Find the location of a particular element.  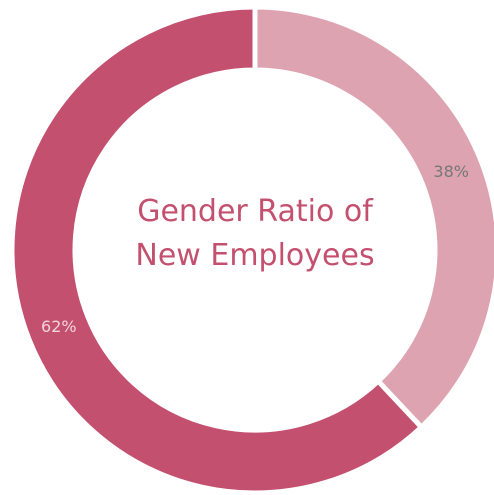

chart-title: Gender Ratio of New Employees is located at coordinates (255, 233).